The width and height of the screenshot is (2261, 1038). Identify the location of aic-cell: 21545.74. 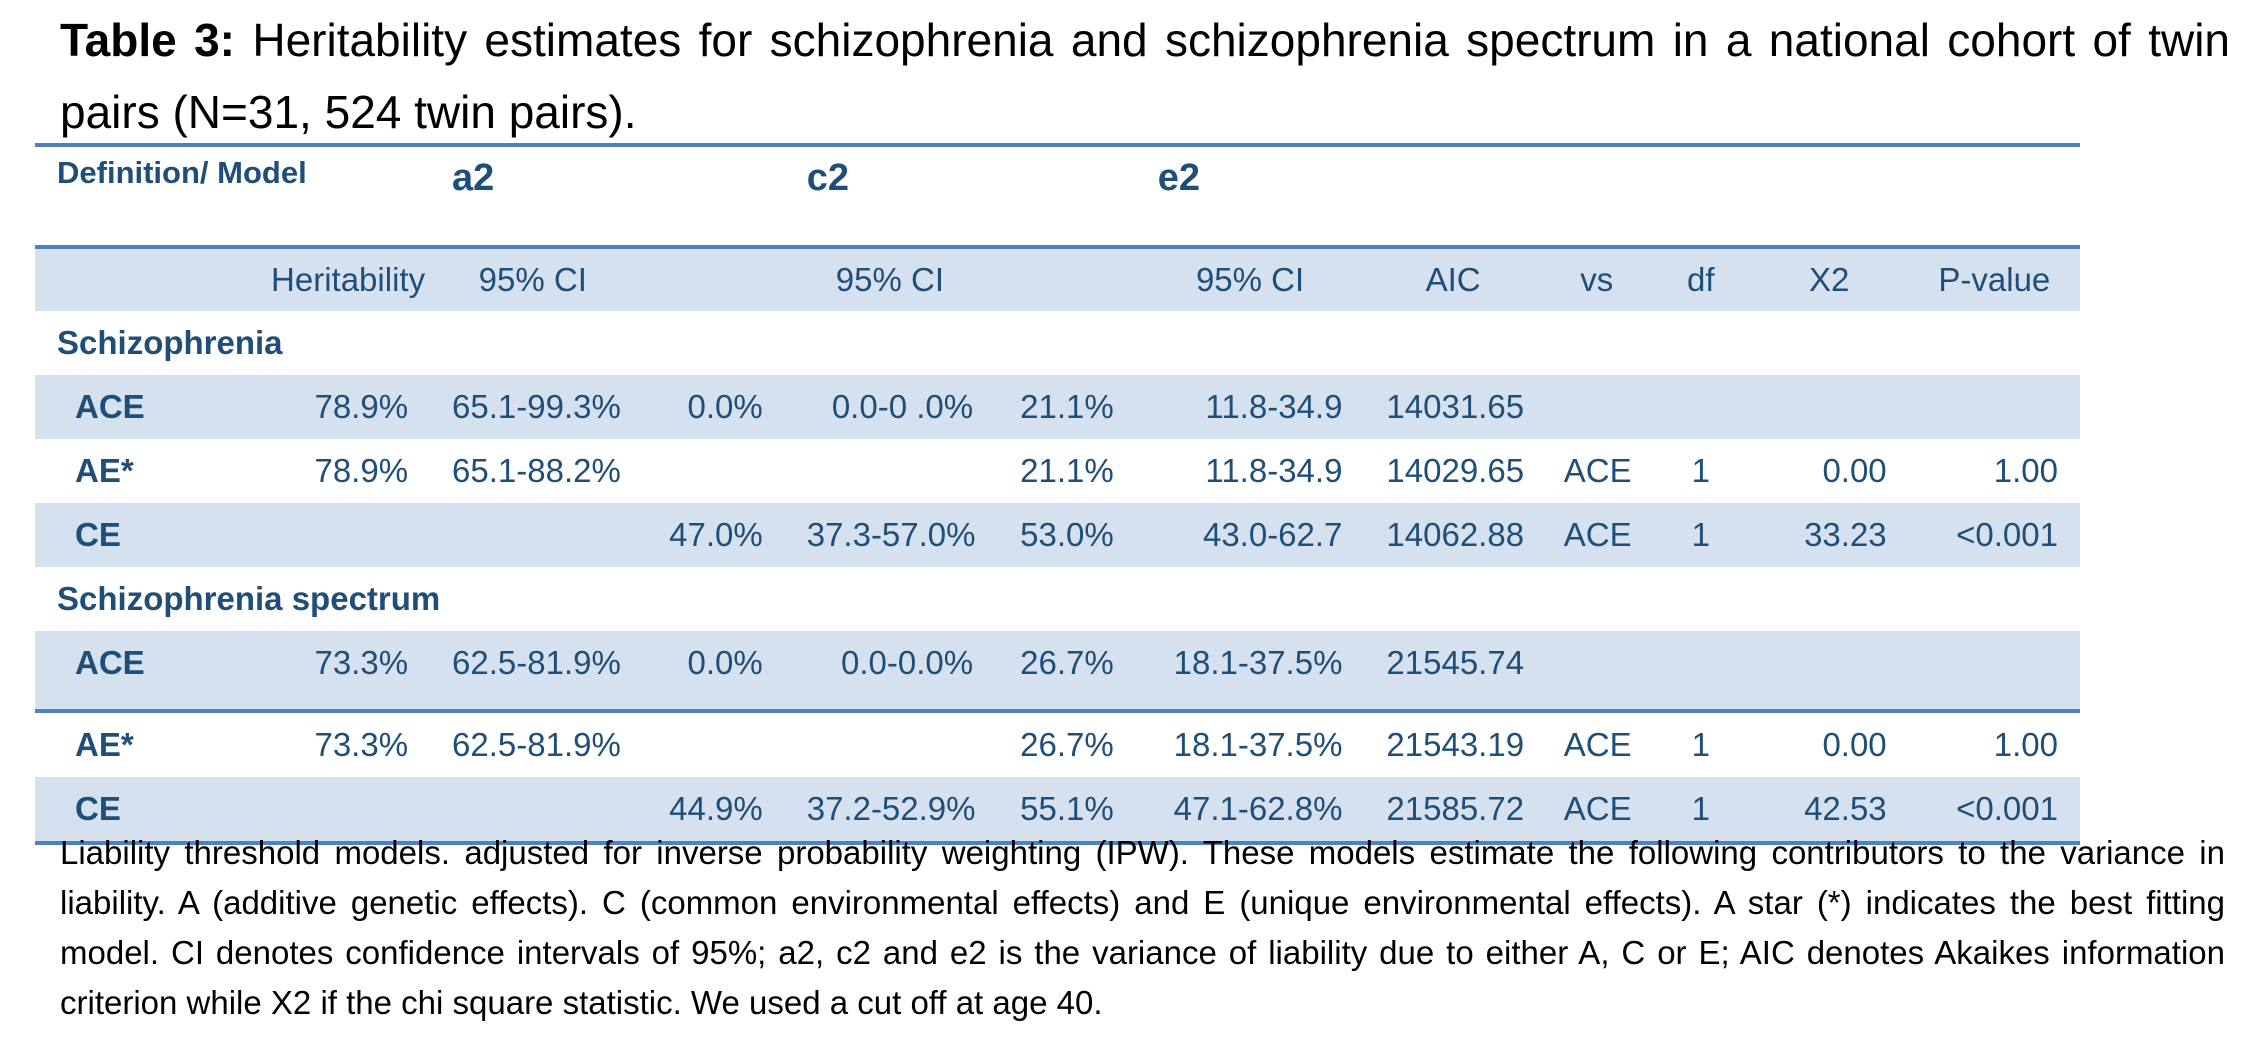
(1453, 663).